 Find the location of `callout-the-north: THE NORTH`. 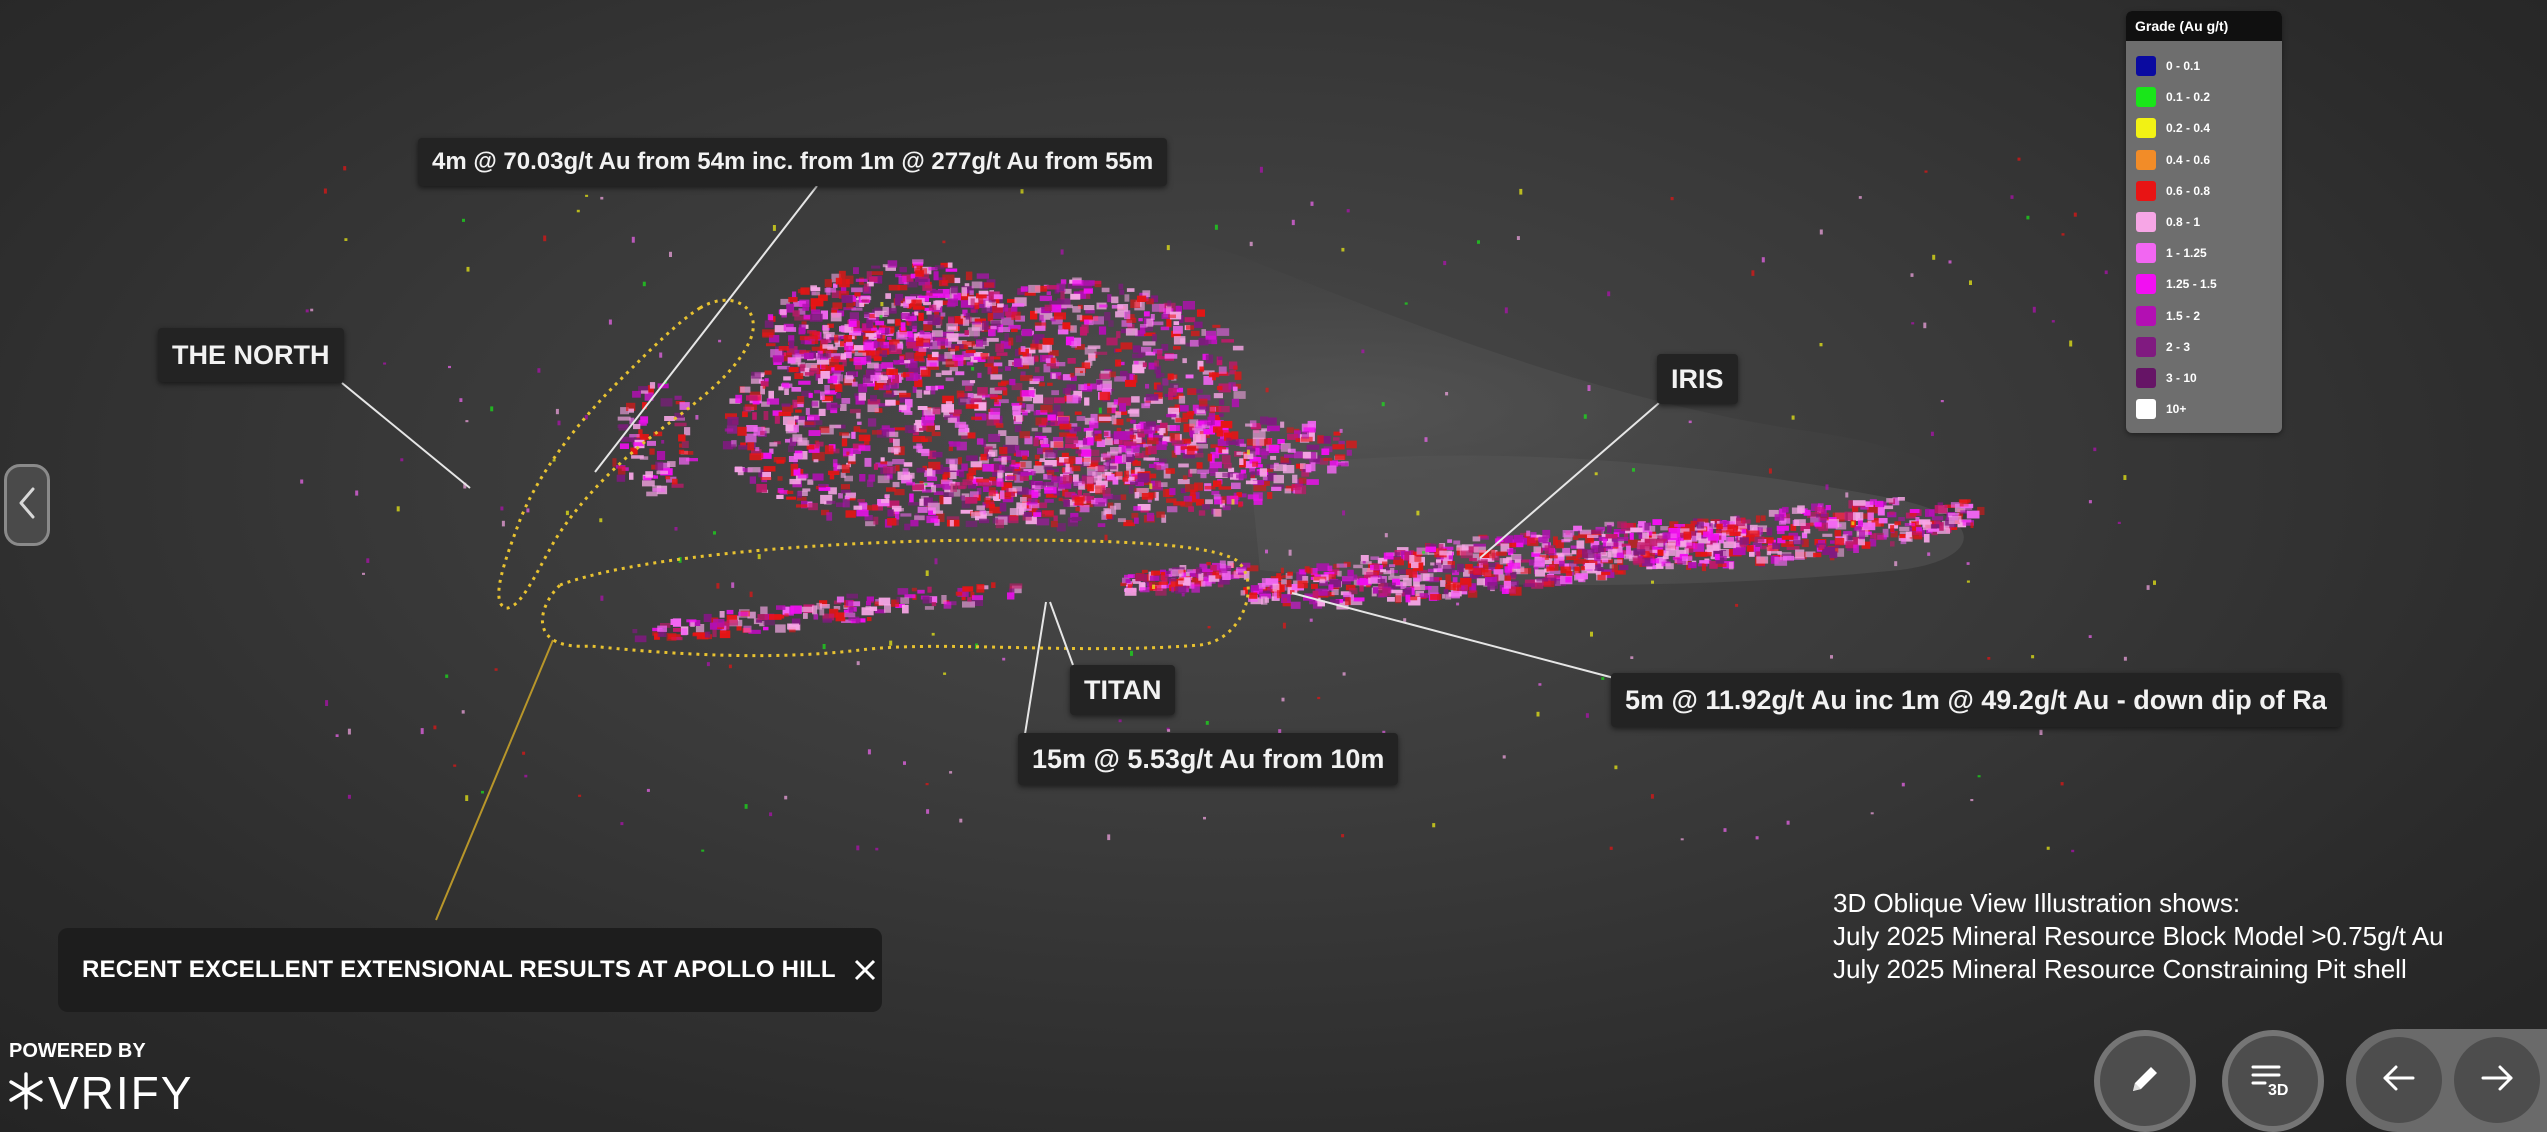

callout-the-north: THE NORTH is located at coordinates (251, 355).